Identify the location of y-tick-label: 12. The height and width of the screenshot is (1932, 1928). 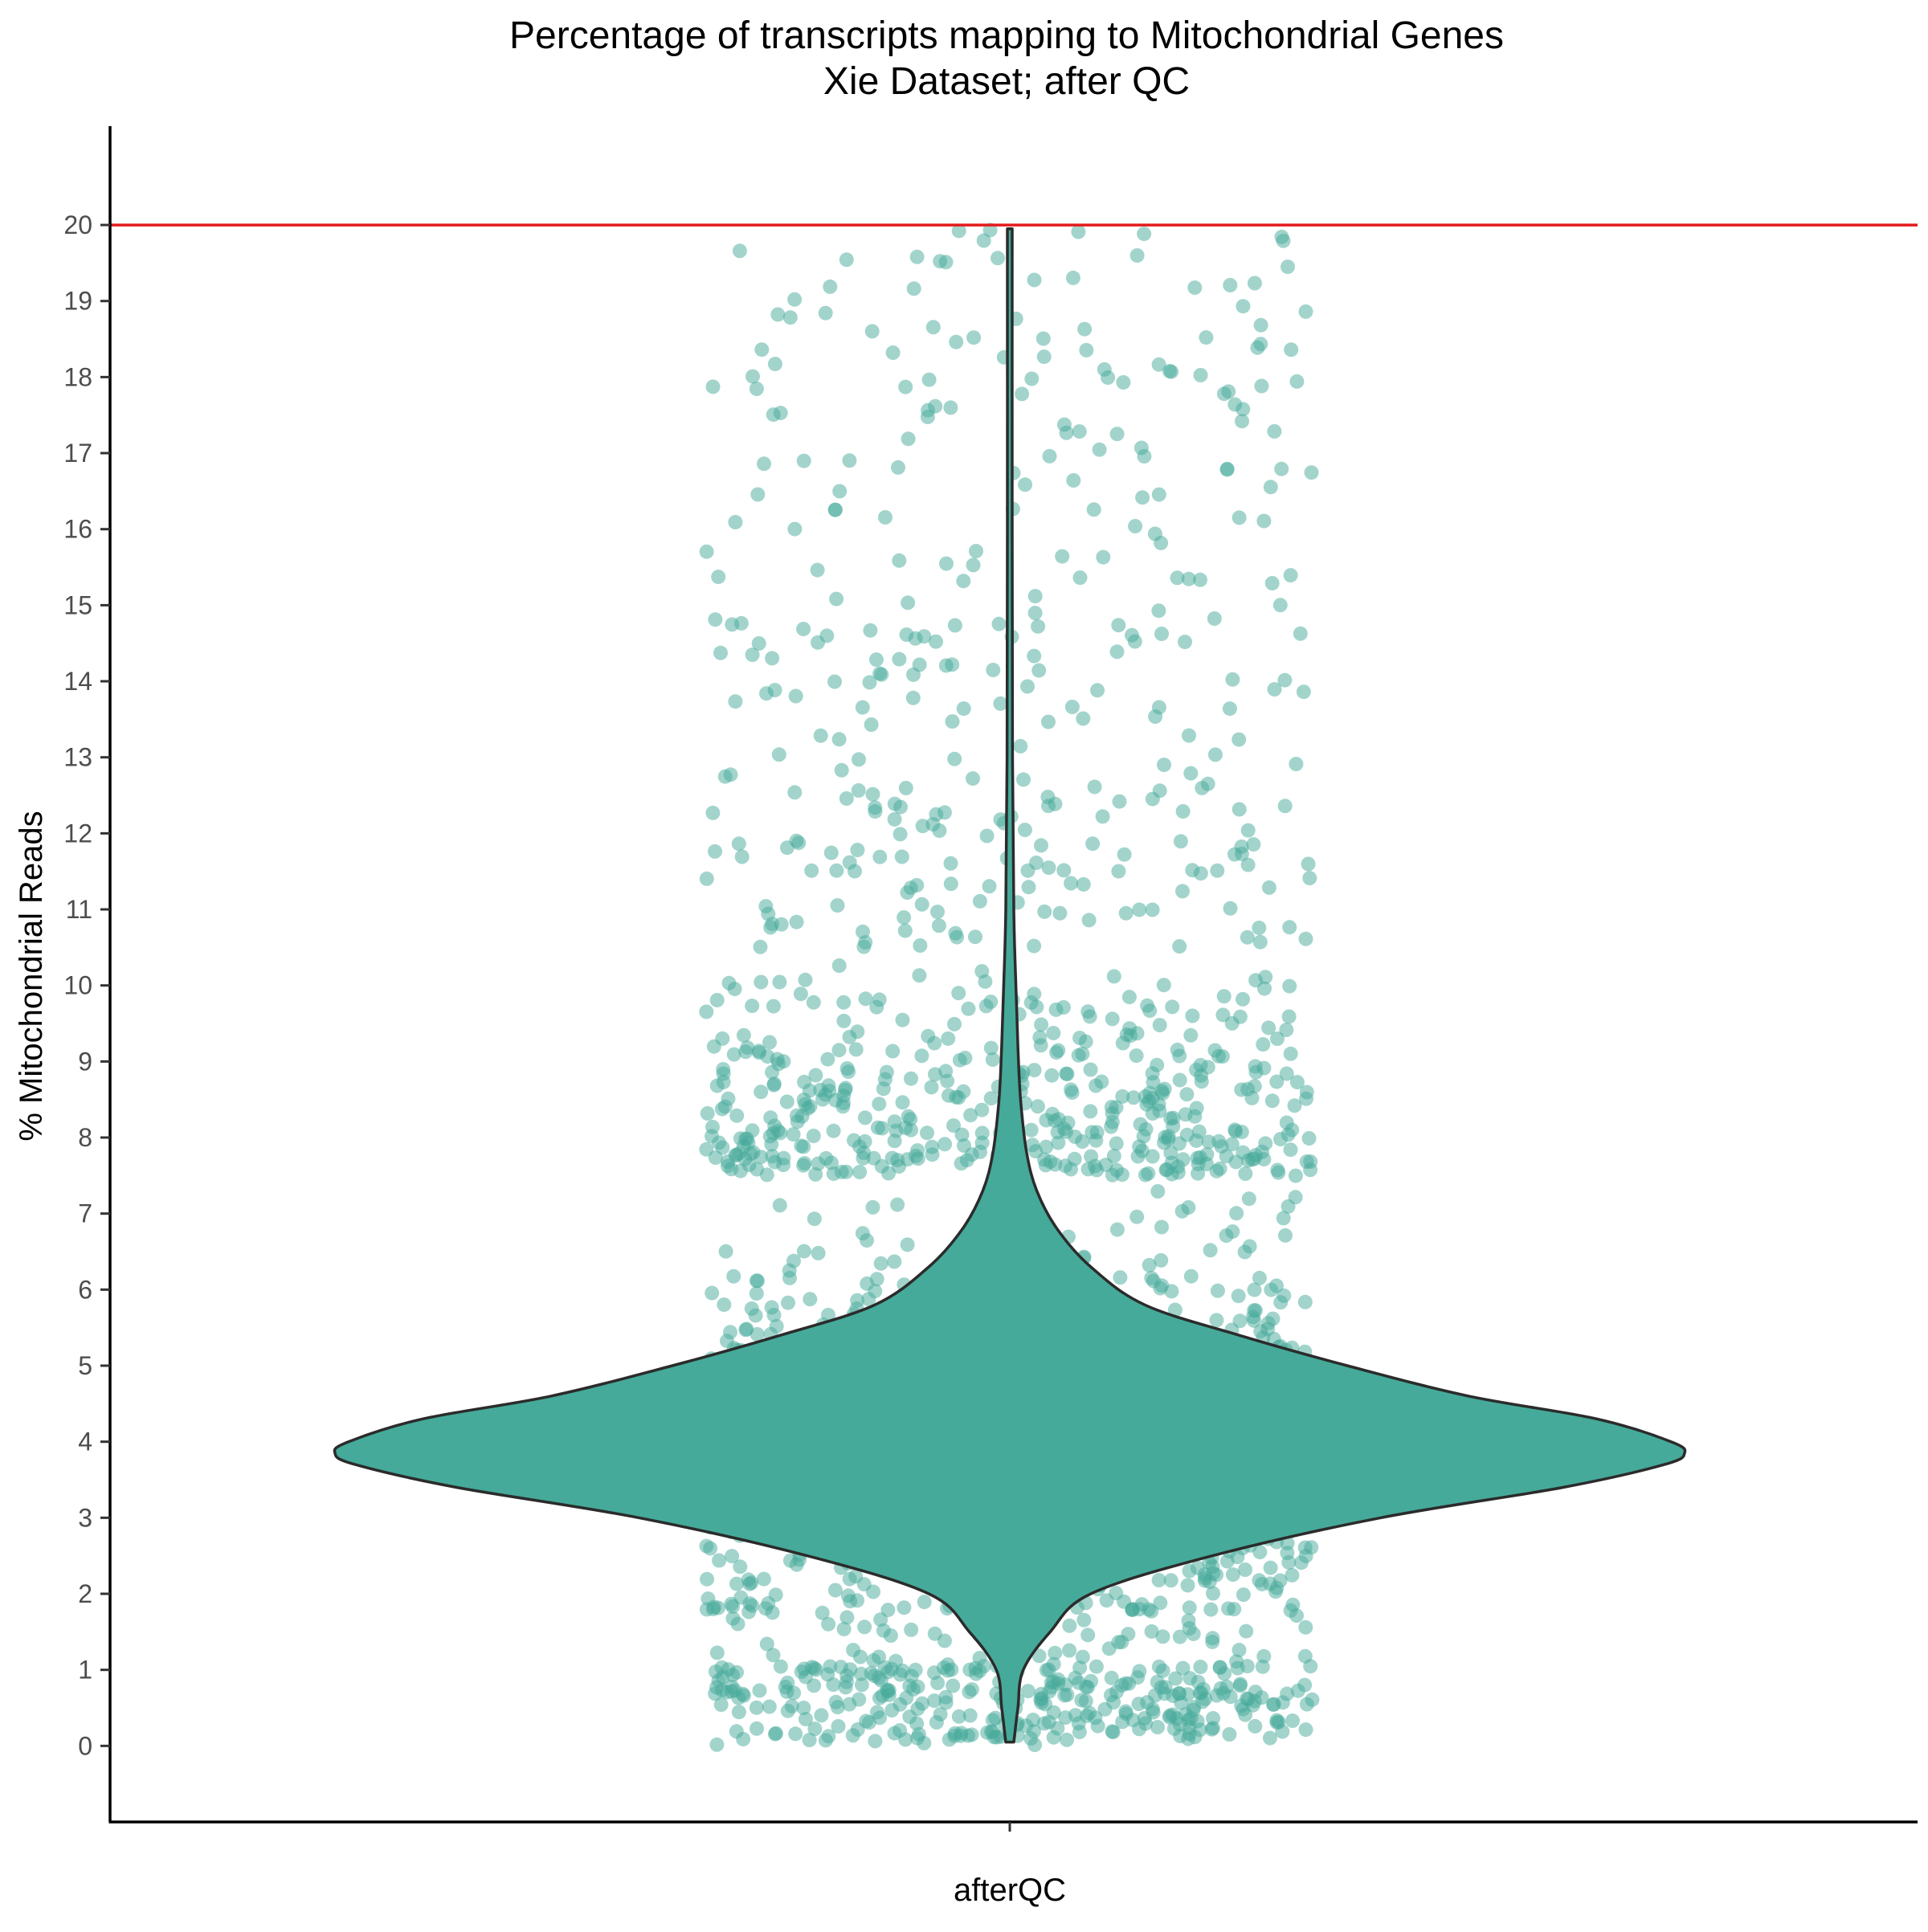
(77, 834).